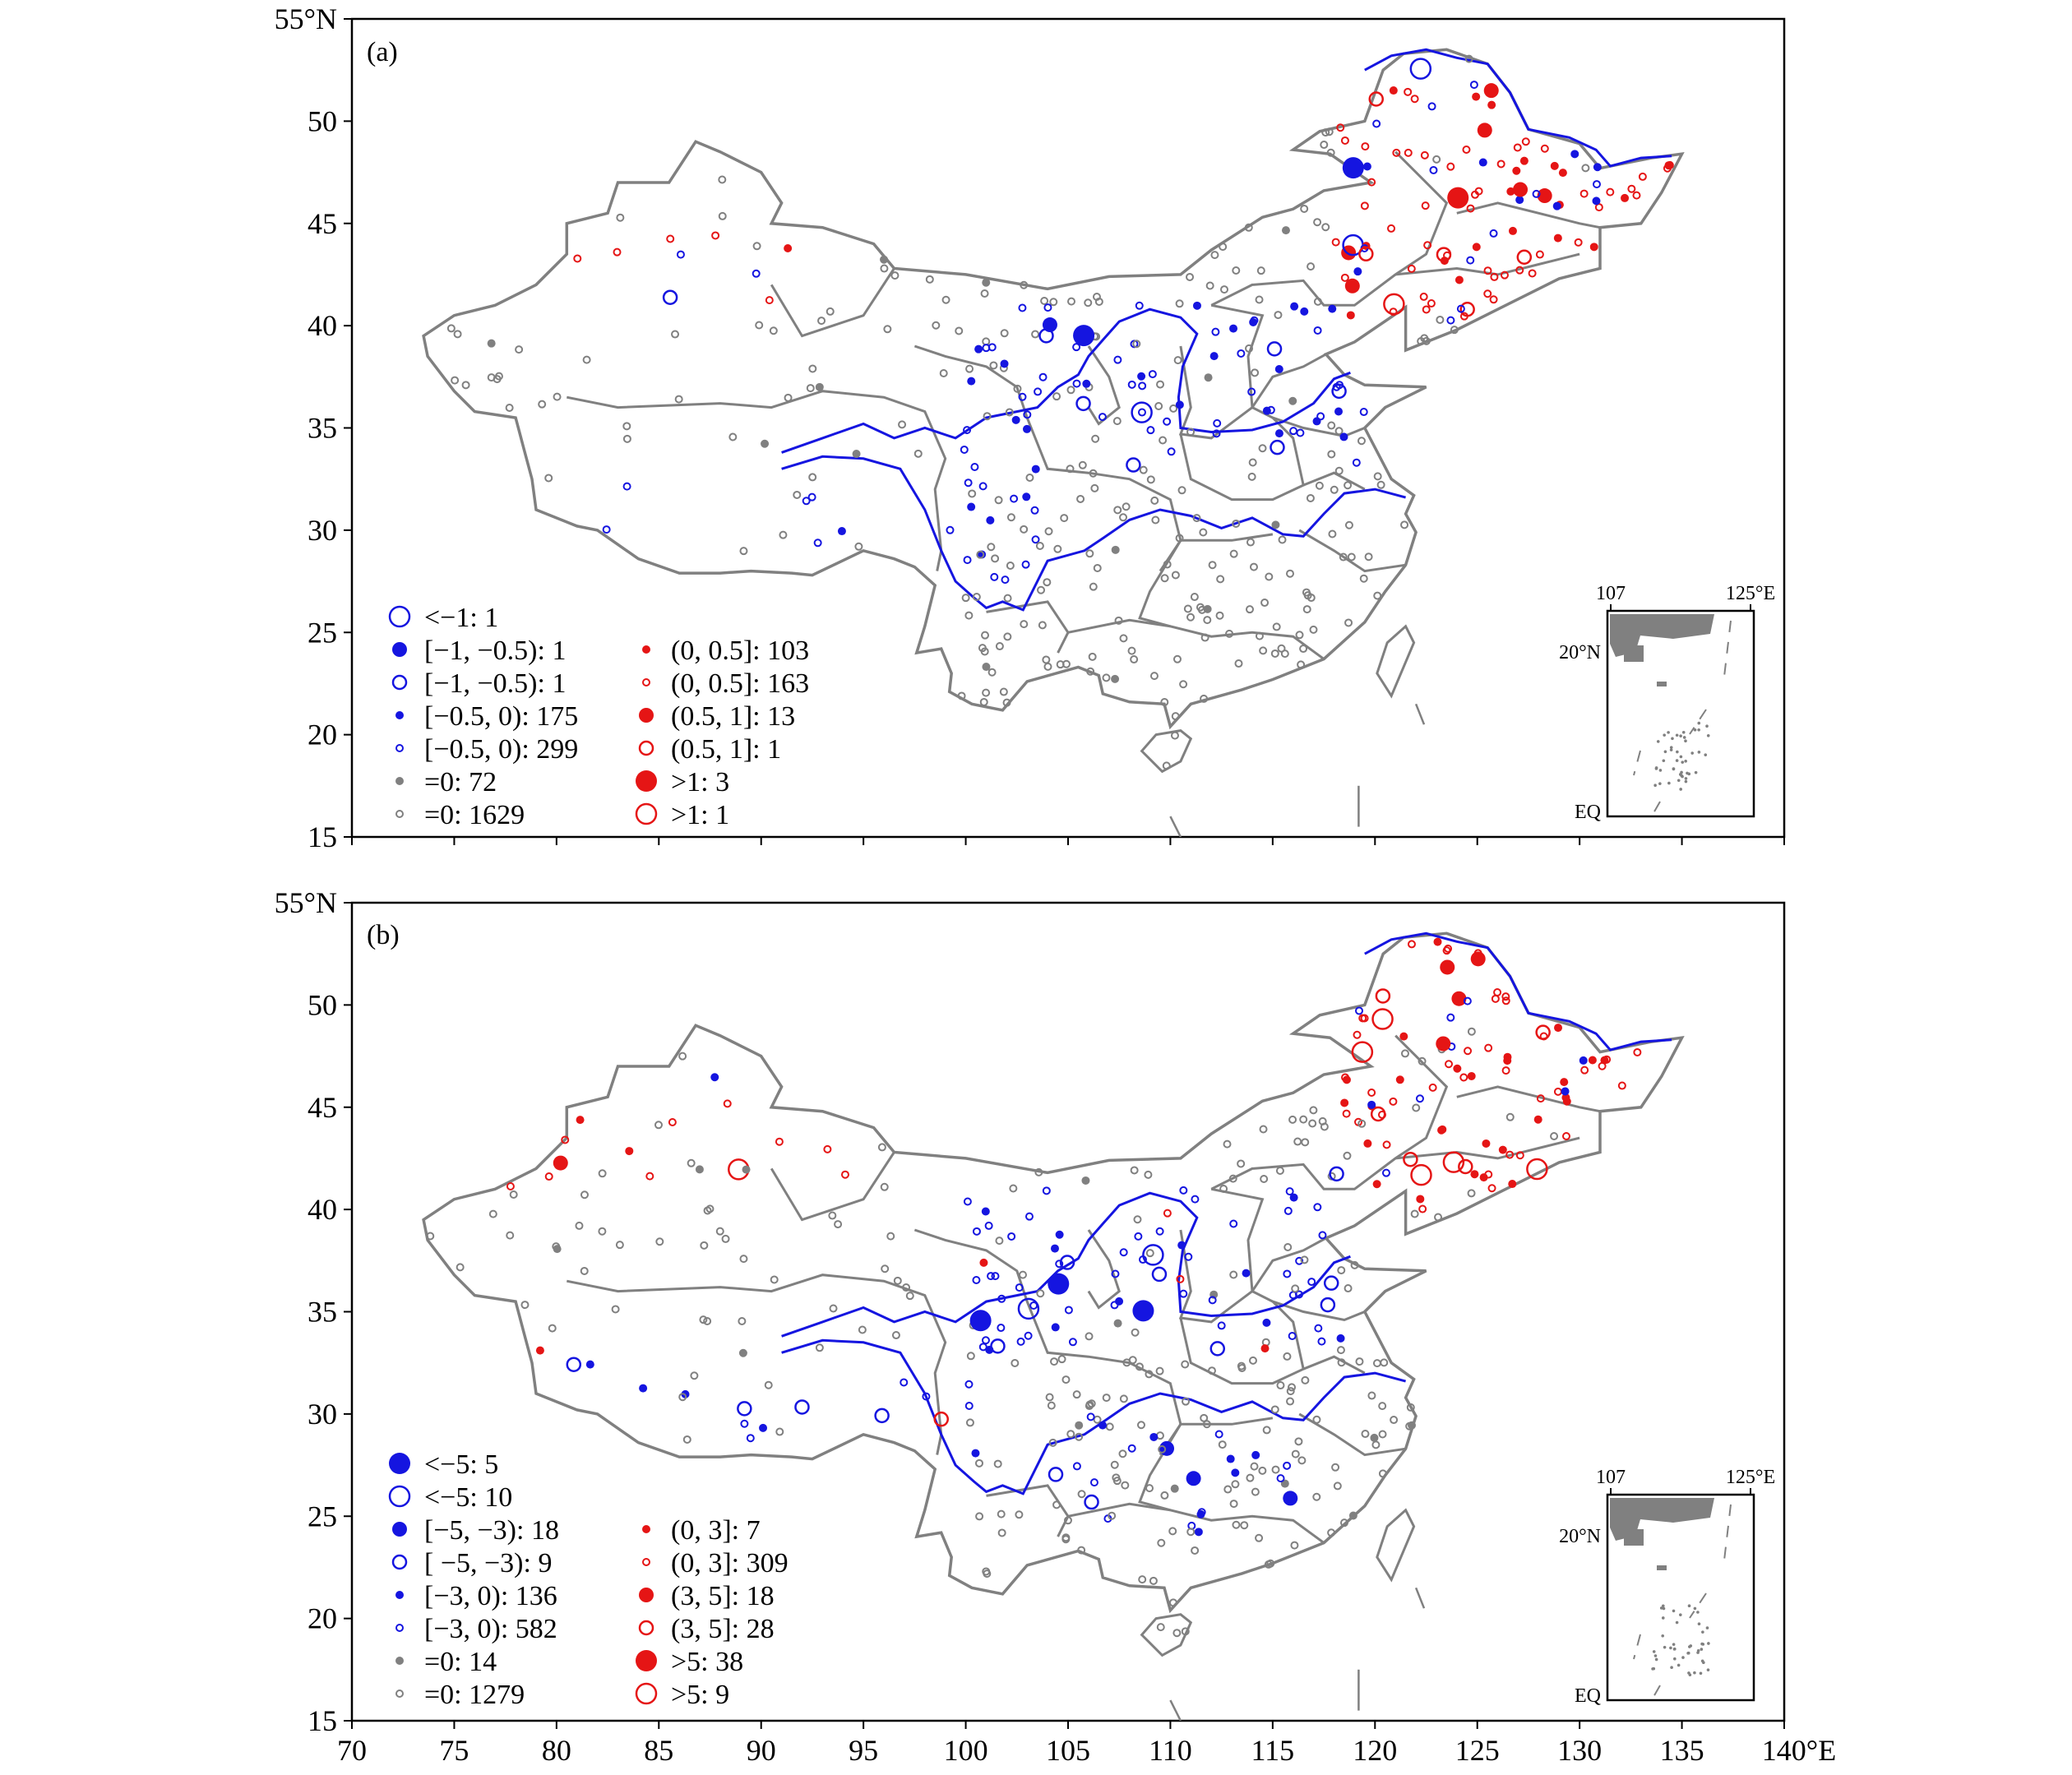 The width and height of the screenshot is (2072, 1775). What do you see at coordinates (1580, 652) in the screenshot?
I see `inset-lat: 20°N` at bounding box center [1580, 652].